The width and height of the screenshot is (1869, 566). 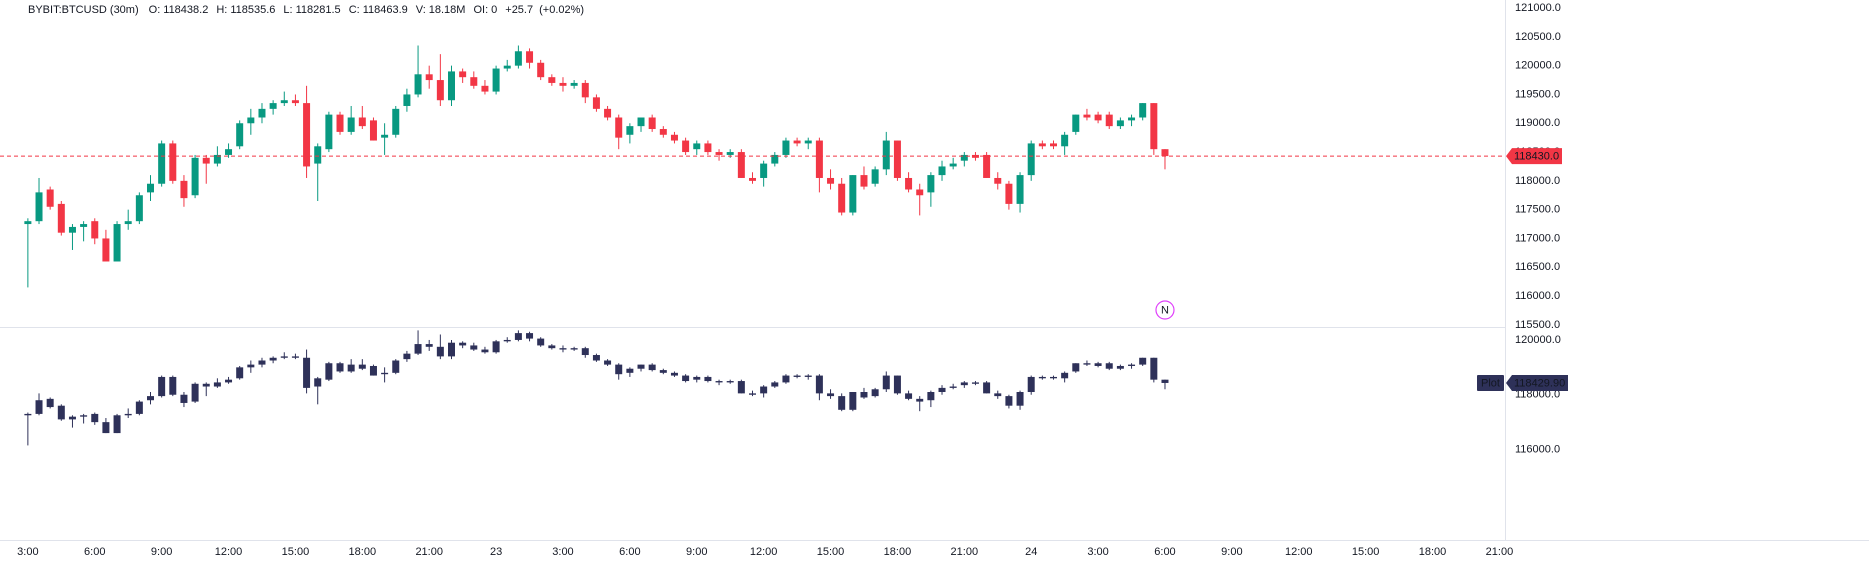 What do you see at coordinates (155, 10) in the screenshot?
I see `header-key: O:` at bounding box center [155, 10].